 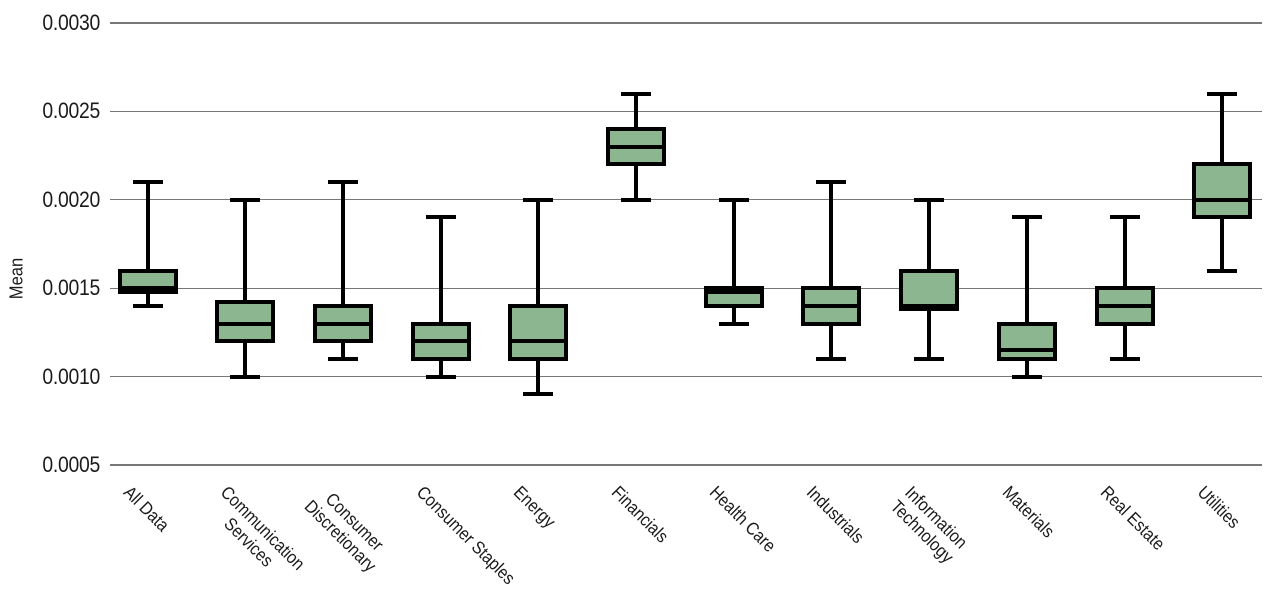 I want to click on x-tick-label-energy: Energy, so click(x=535, y=507).